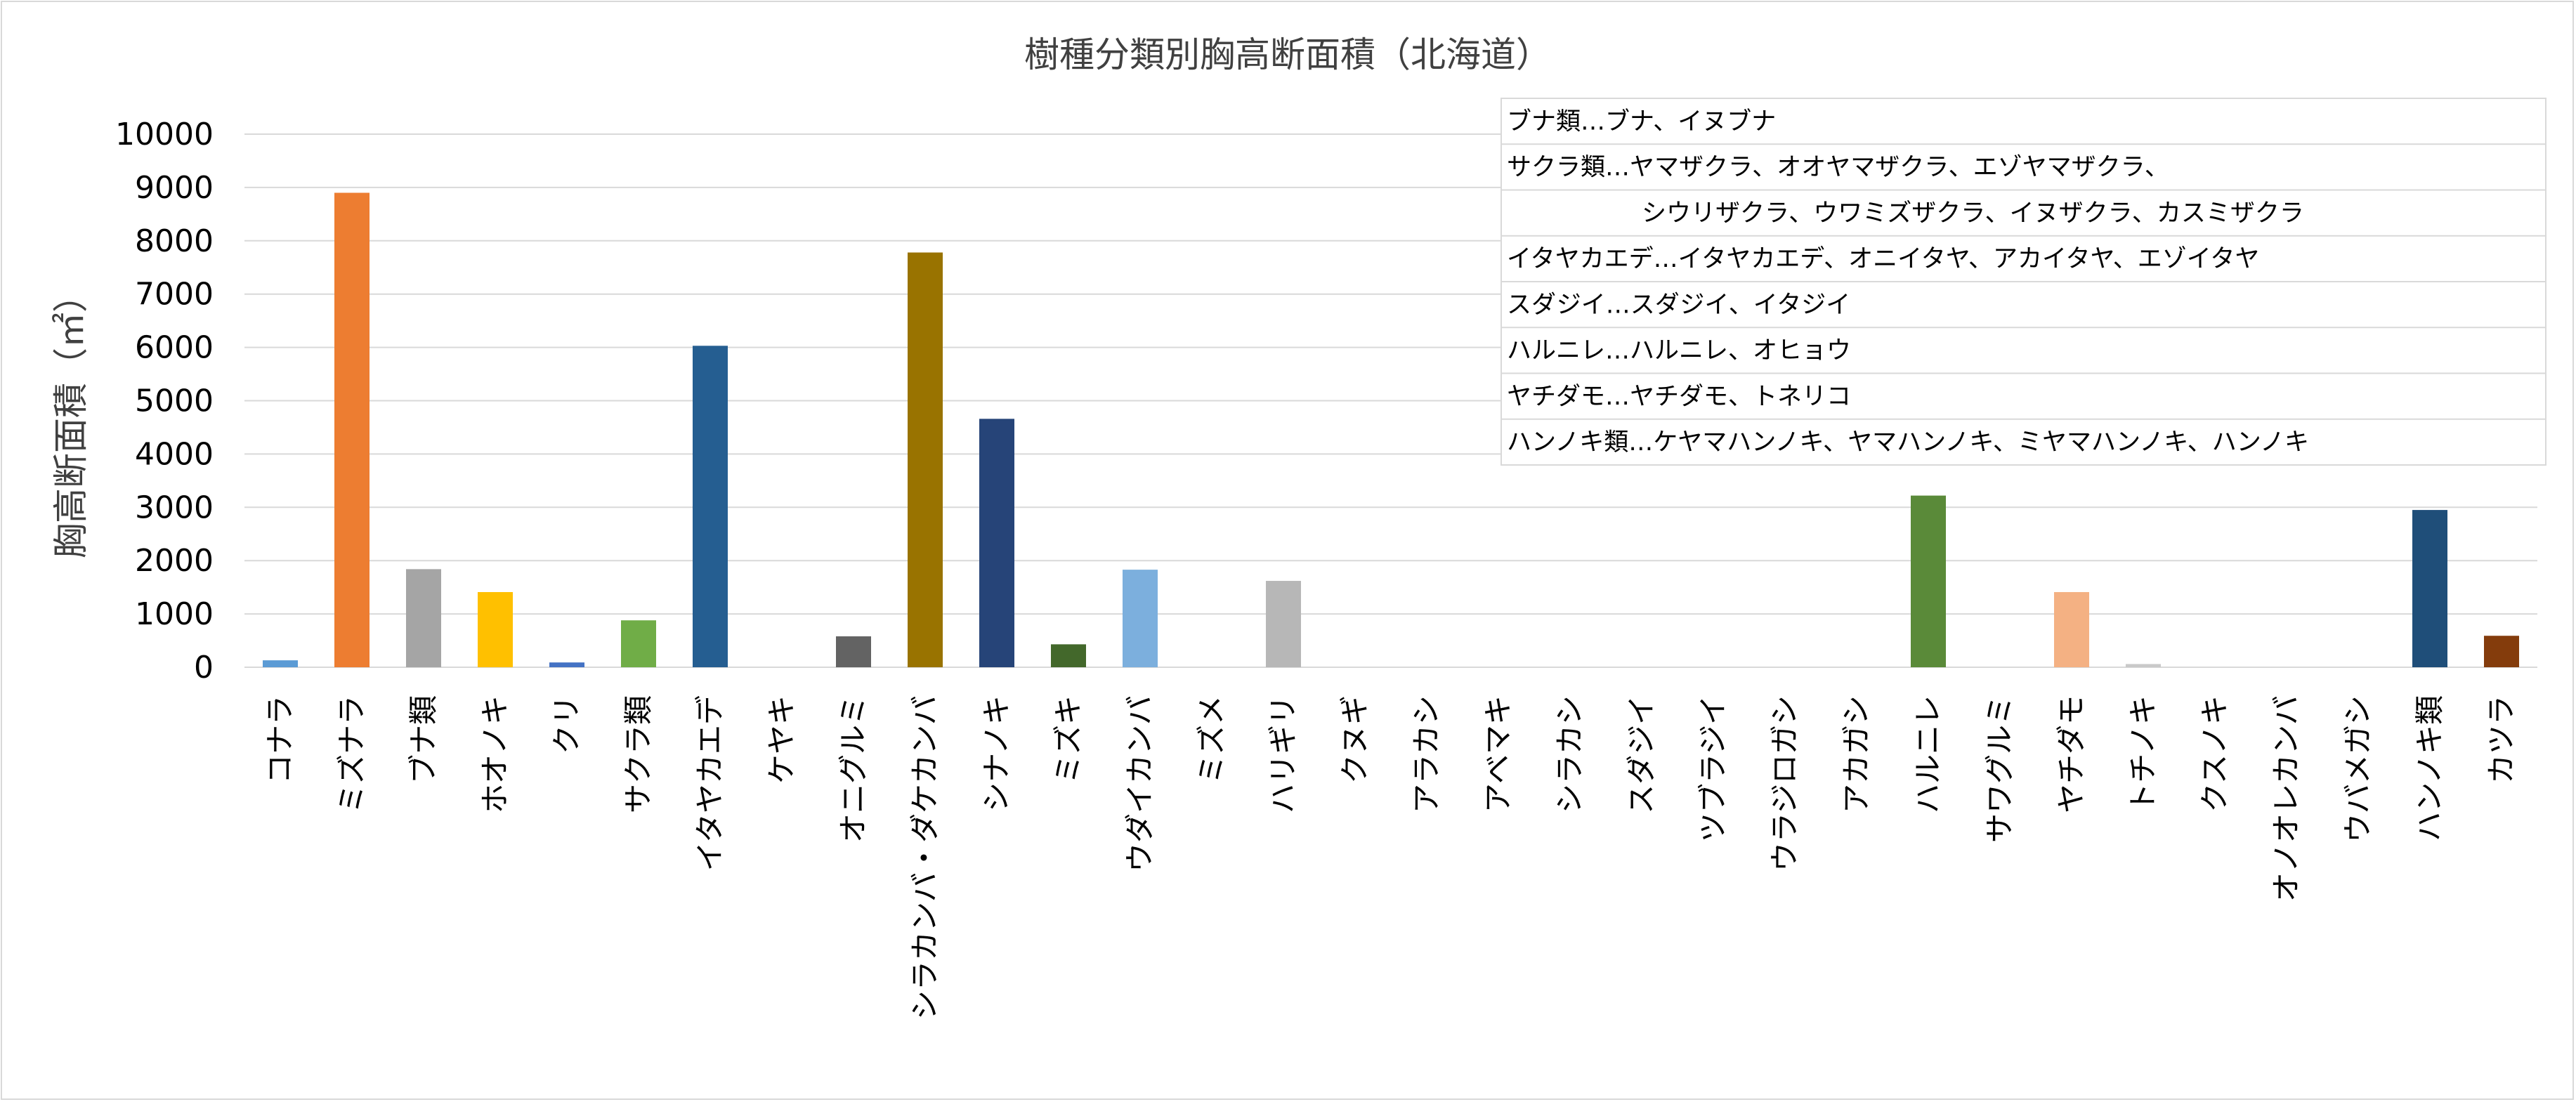  Describe the element at coordinates (1908, 443) in the screenshot. I see `legend-note-line: ハンノキ類…ケヤマハンノキ、ヤマハンノキ、ミヤマハンノキ、ハンノキ` at that location.